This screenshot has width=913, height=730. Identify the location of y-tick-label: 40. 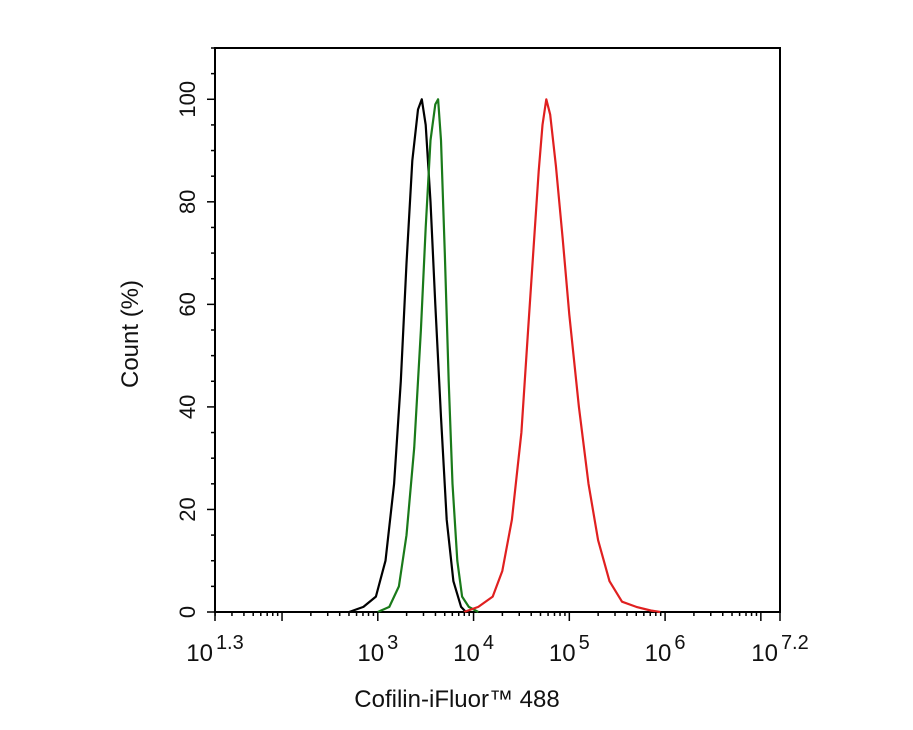
(187, 407).